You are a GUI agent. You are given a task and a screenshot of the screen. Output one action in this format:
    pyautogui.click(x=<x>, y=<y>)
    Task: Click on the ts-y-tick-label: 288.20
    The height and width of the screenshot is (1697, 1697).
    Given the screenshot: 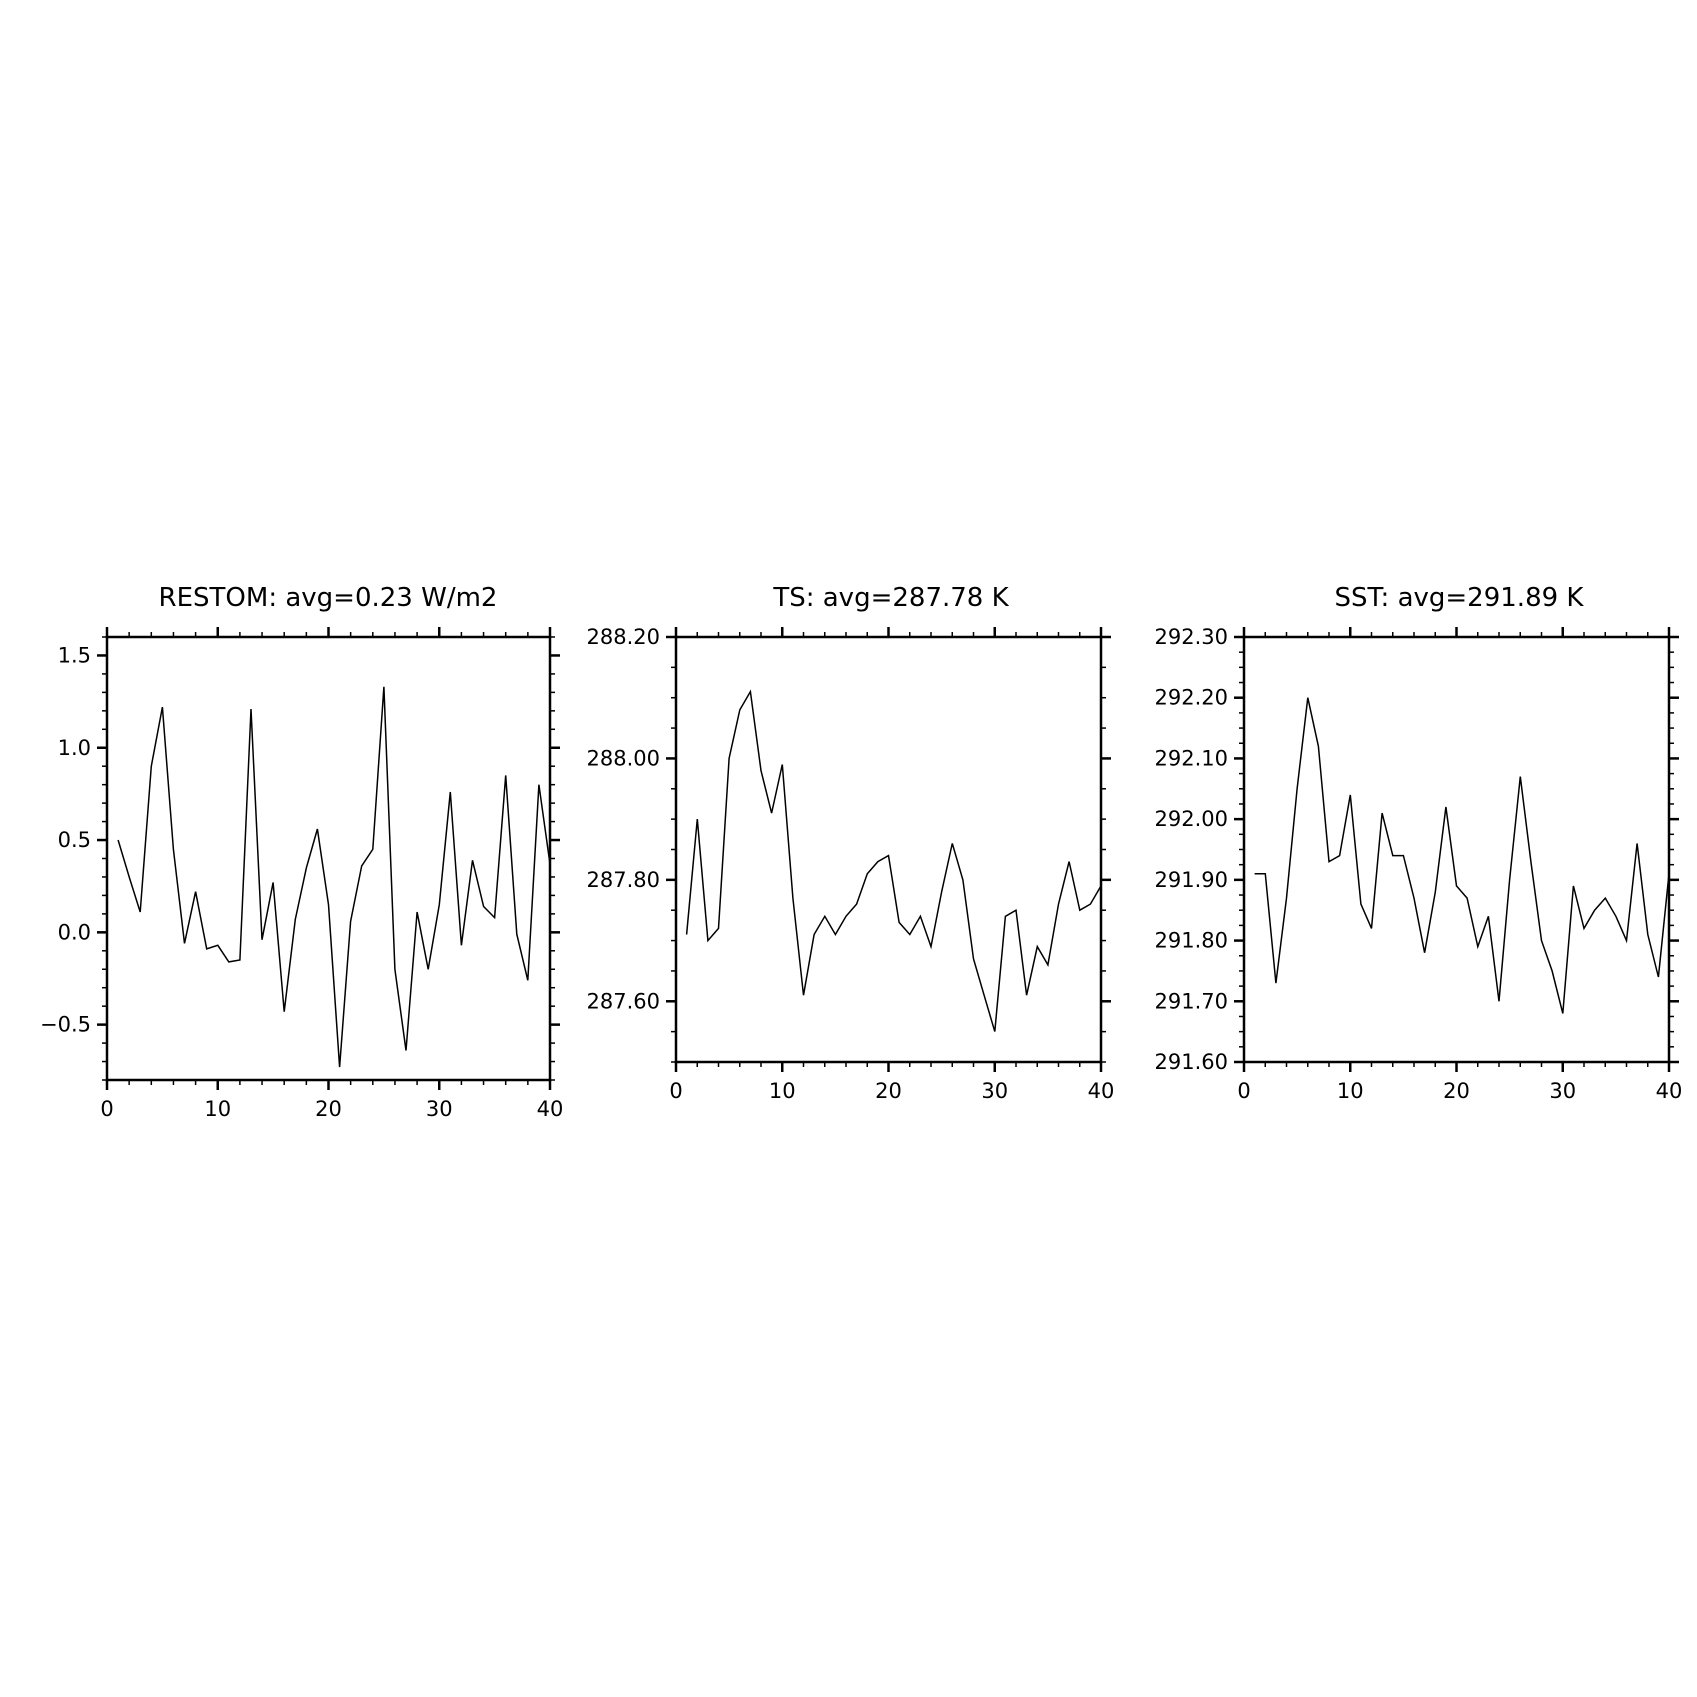 What is the action you would take?
    pyautogui.click(x=623, y=637)
    